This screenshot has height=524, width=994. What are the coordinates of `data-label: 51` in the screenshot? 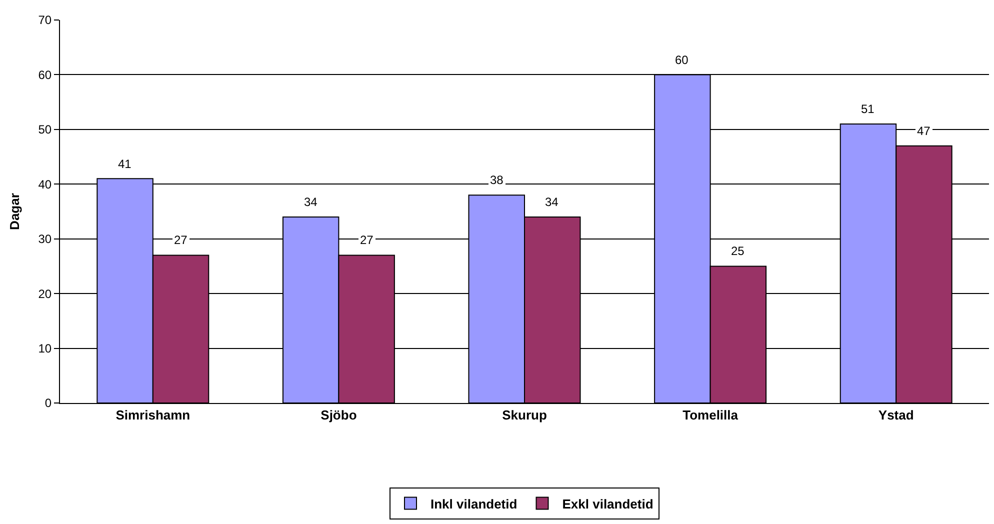 It's located at (868, 109).